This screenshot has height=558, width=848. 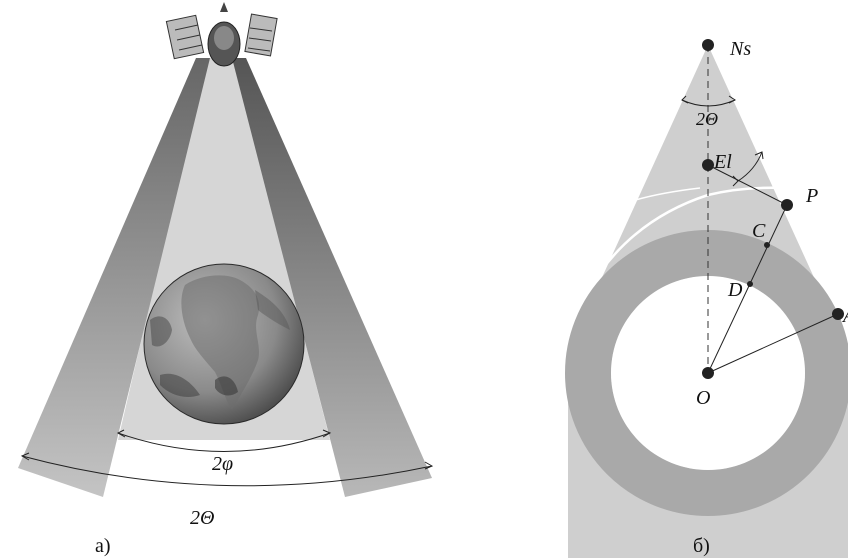 I want to click on label-c: C, so click(x=759, y=231).